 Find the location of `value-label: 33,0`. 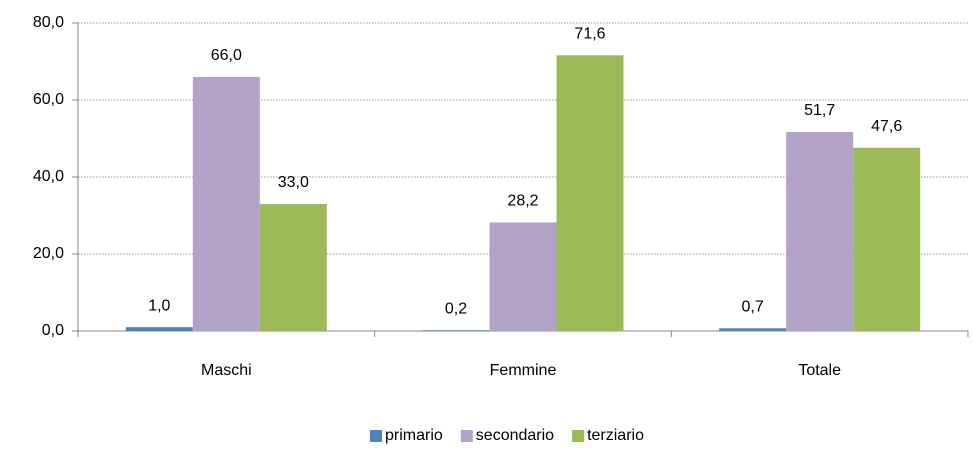

value-label: 33,0 is located at coordinates (293, 182).